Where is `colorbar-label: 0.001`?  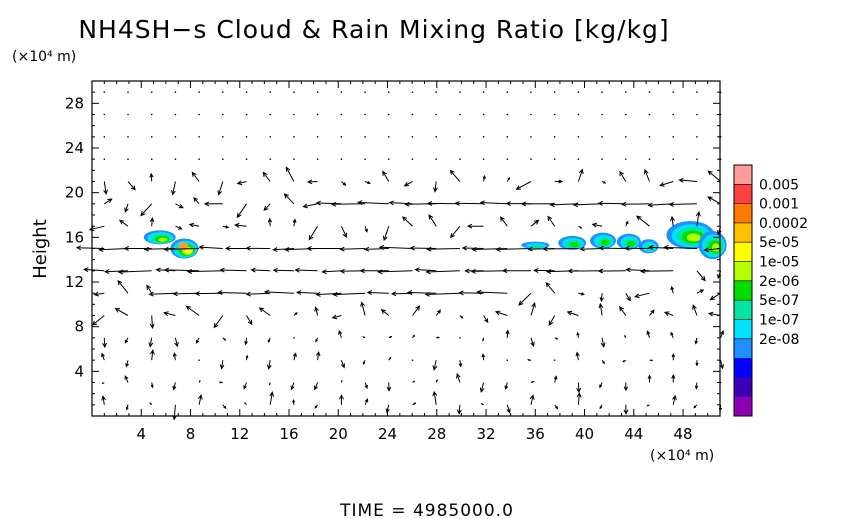 colorbar-label: 0.001 is located at coordinates (779, 205).